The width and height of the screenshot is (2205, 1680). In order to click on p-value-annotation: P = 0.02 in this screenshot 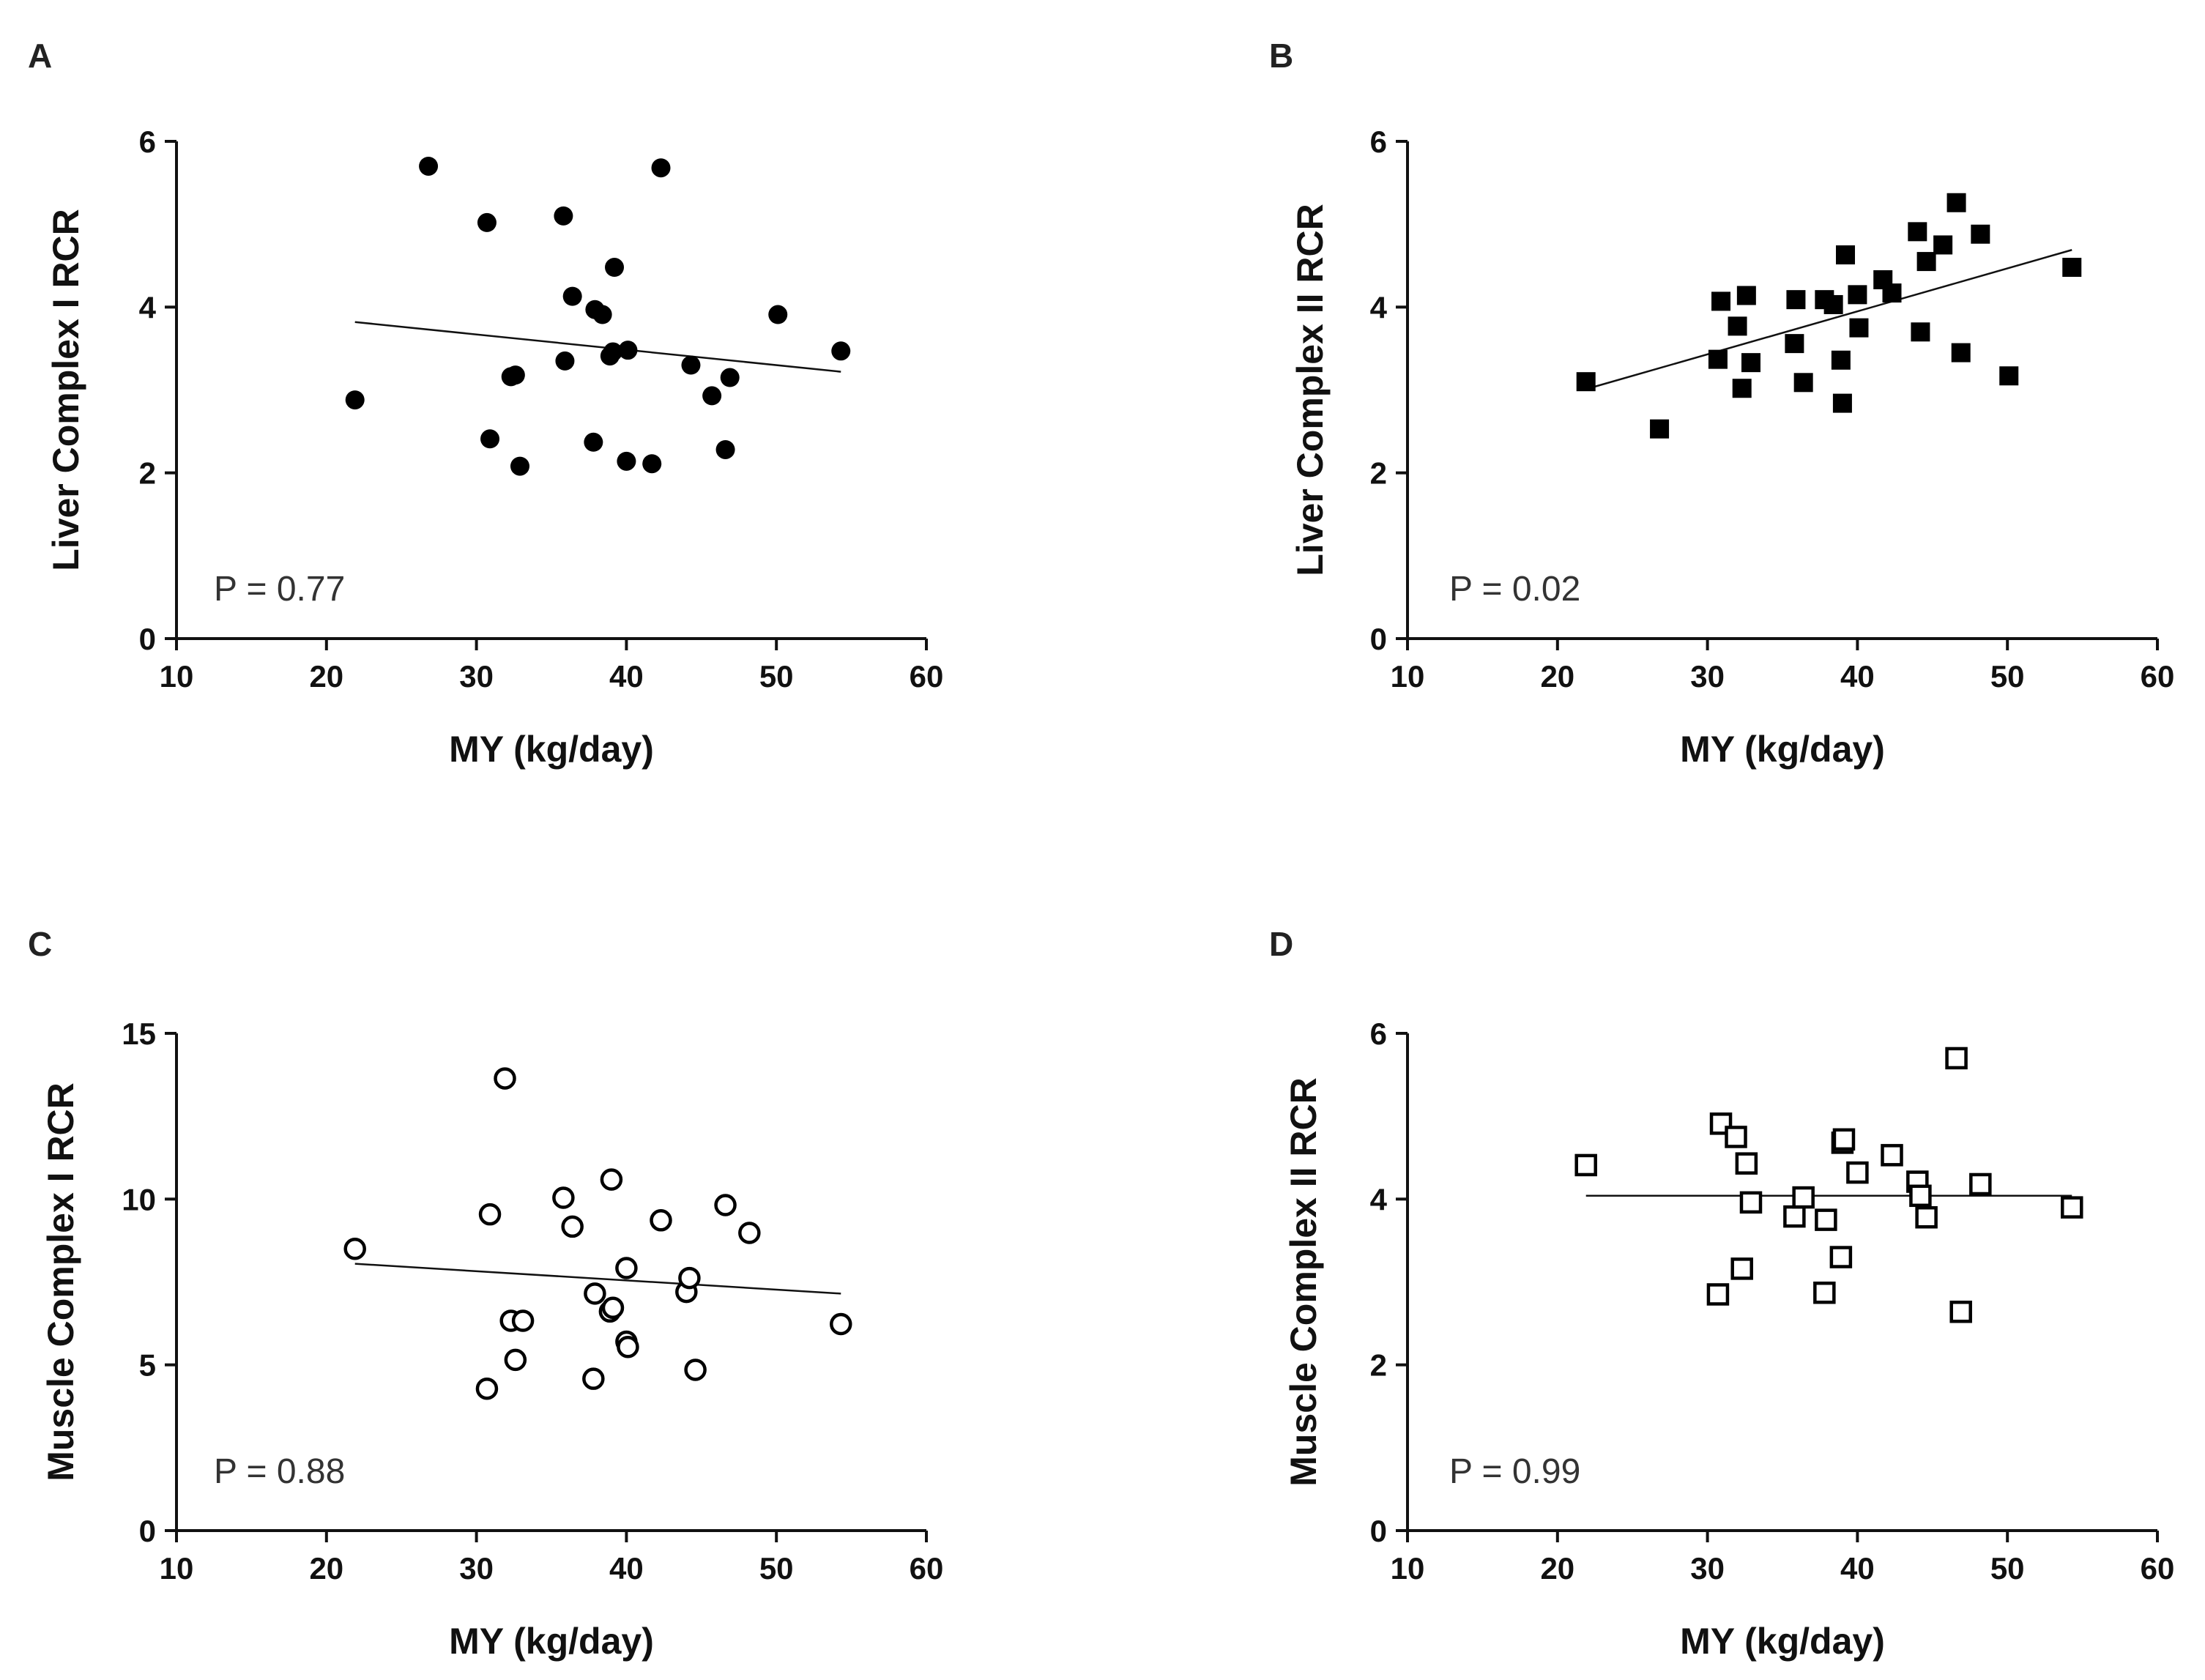, I will do `click(1514, 589)`.